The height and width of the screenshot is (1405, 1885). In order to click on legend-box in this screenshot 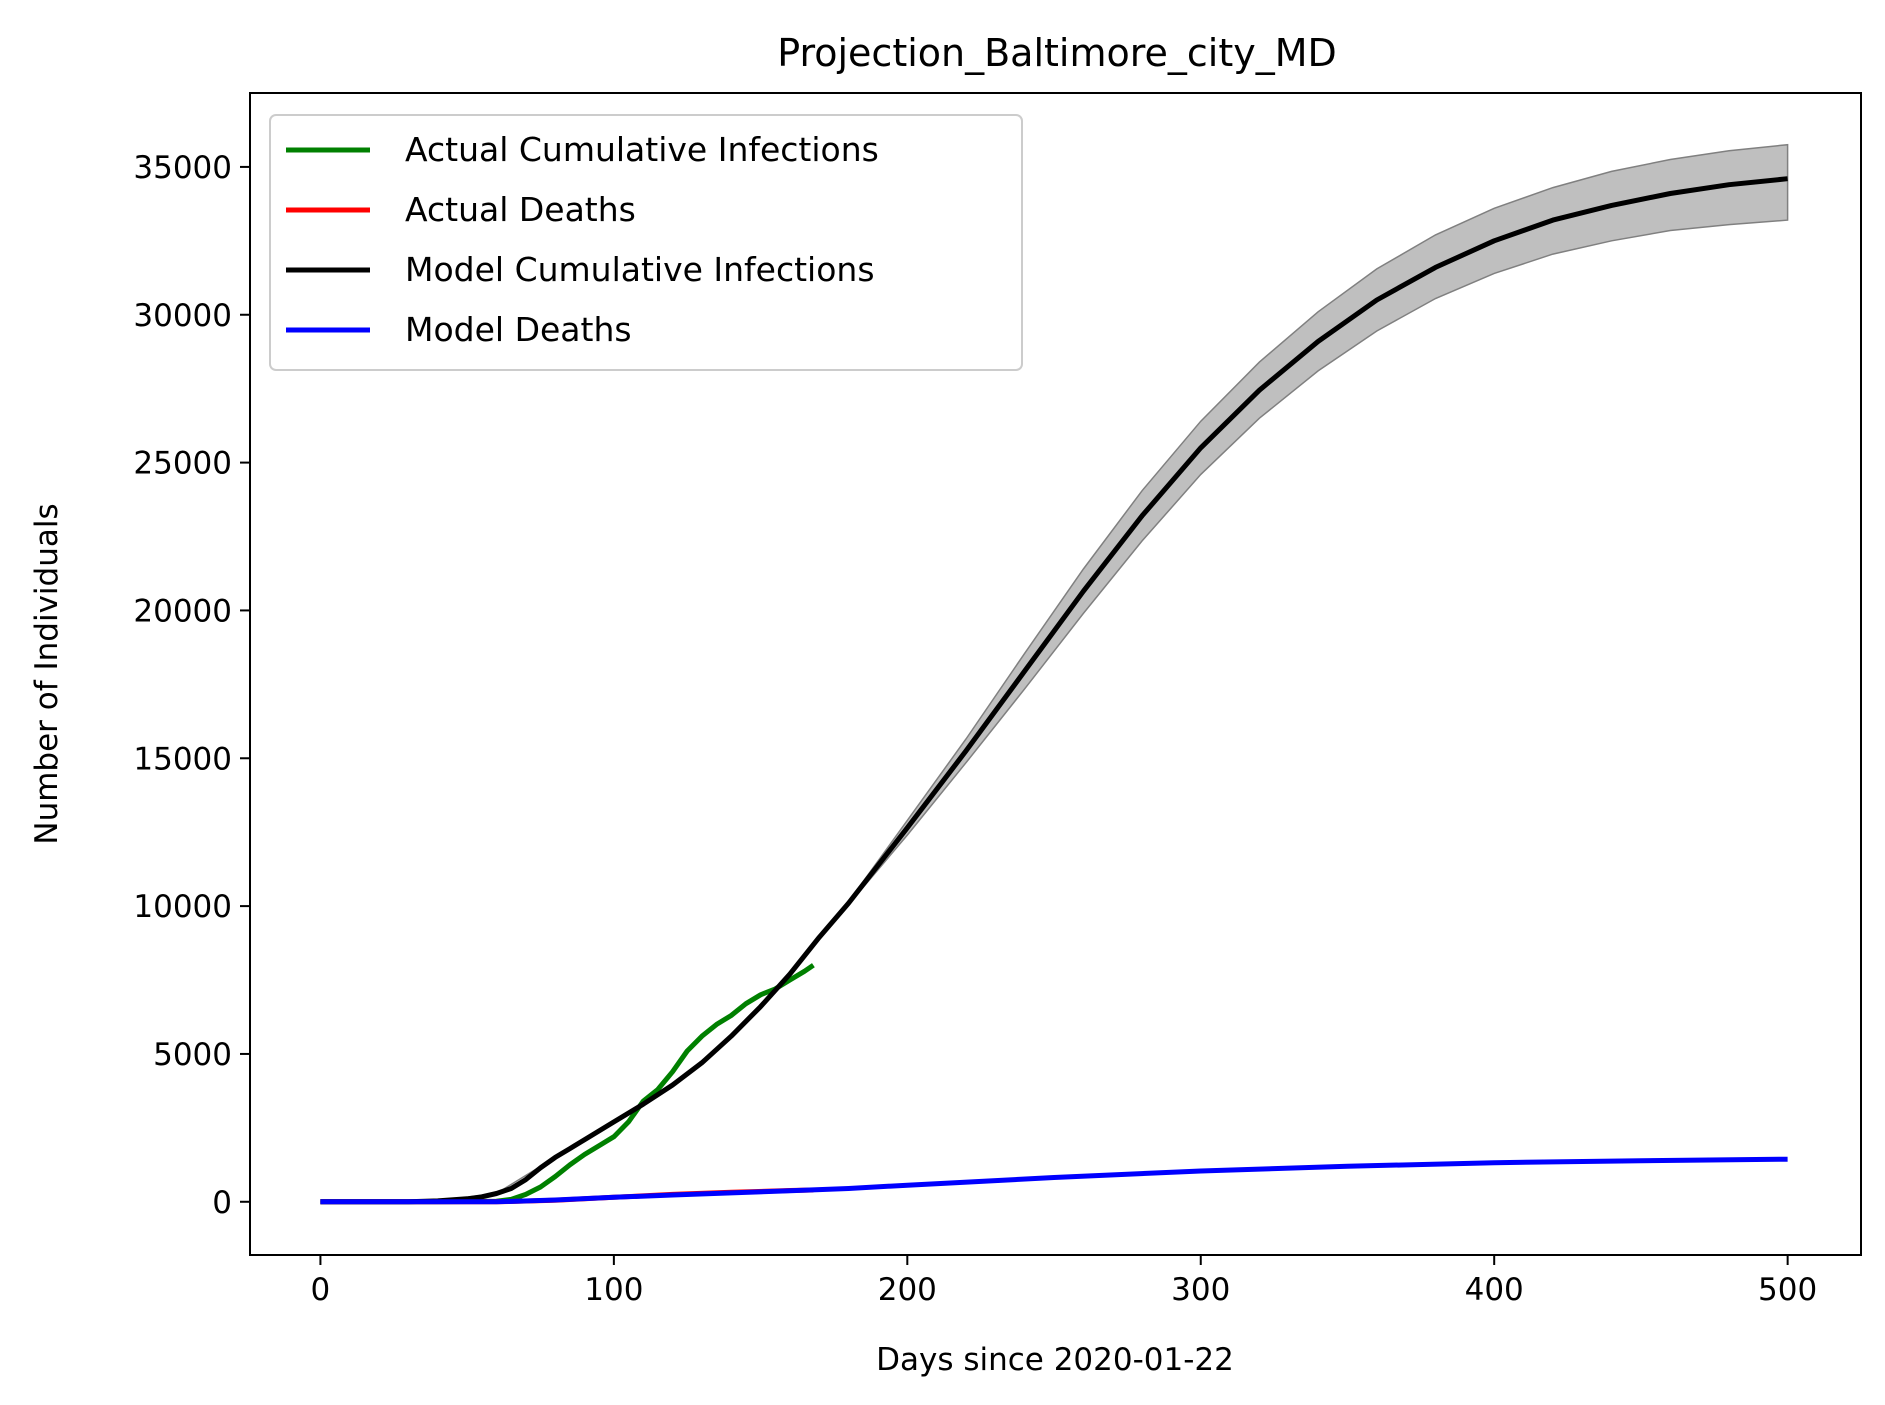, I will do `click(646, 242)`.